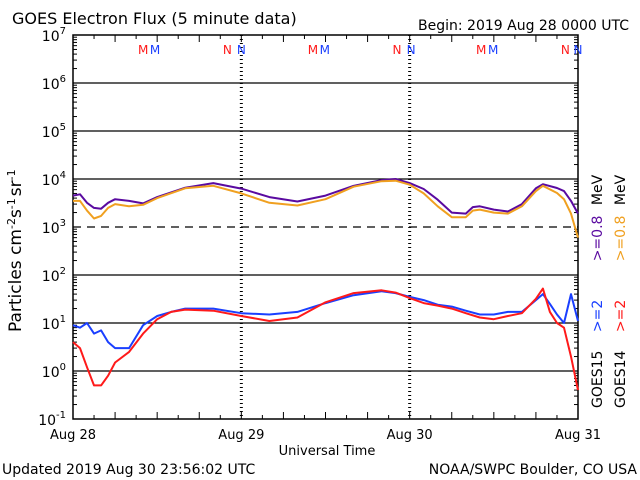  Describe the element at coordinates (598, 379) in the screenshot. I see `legend-goes15-label: GOES15` at that location.